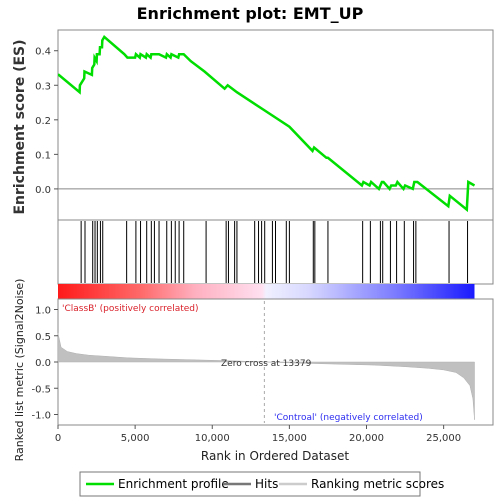  Describe the element at coordinates (41, 416) in the screenshot. I see `metric-y-tick-label: -1.0` at that location.